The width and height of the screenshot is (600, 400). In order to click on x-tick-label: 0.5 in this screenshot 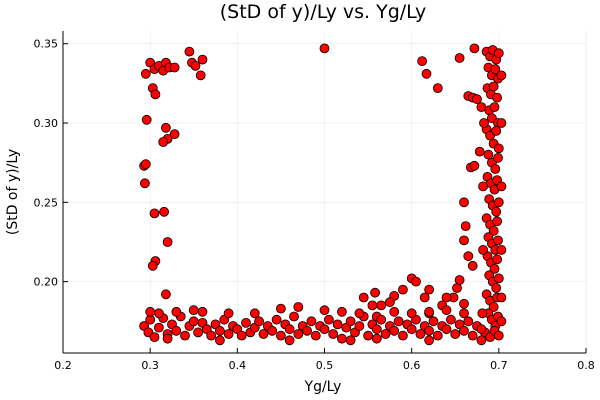, I will do `click(325, 365)`.